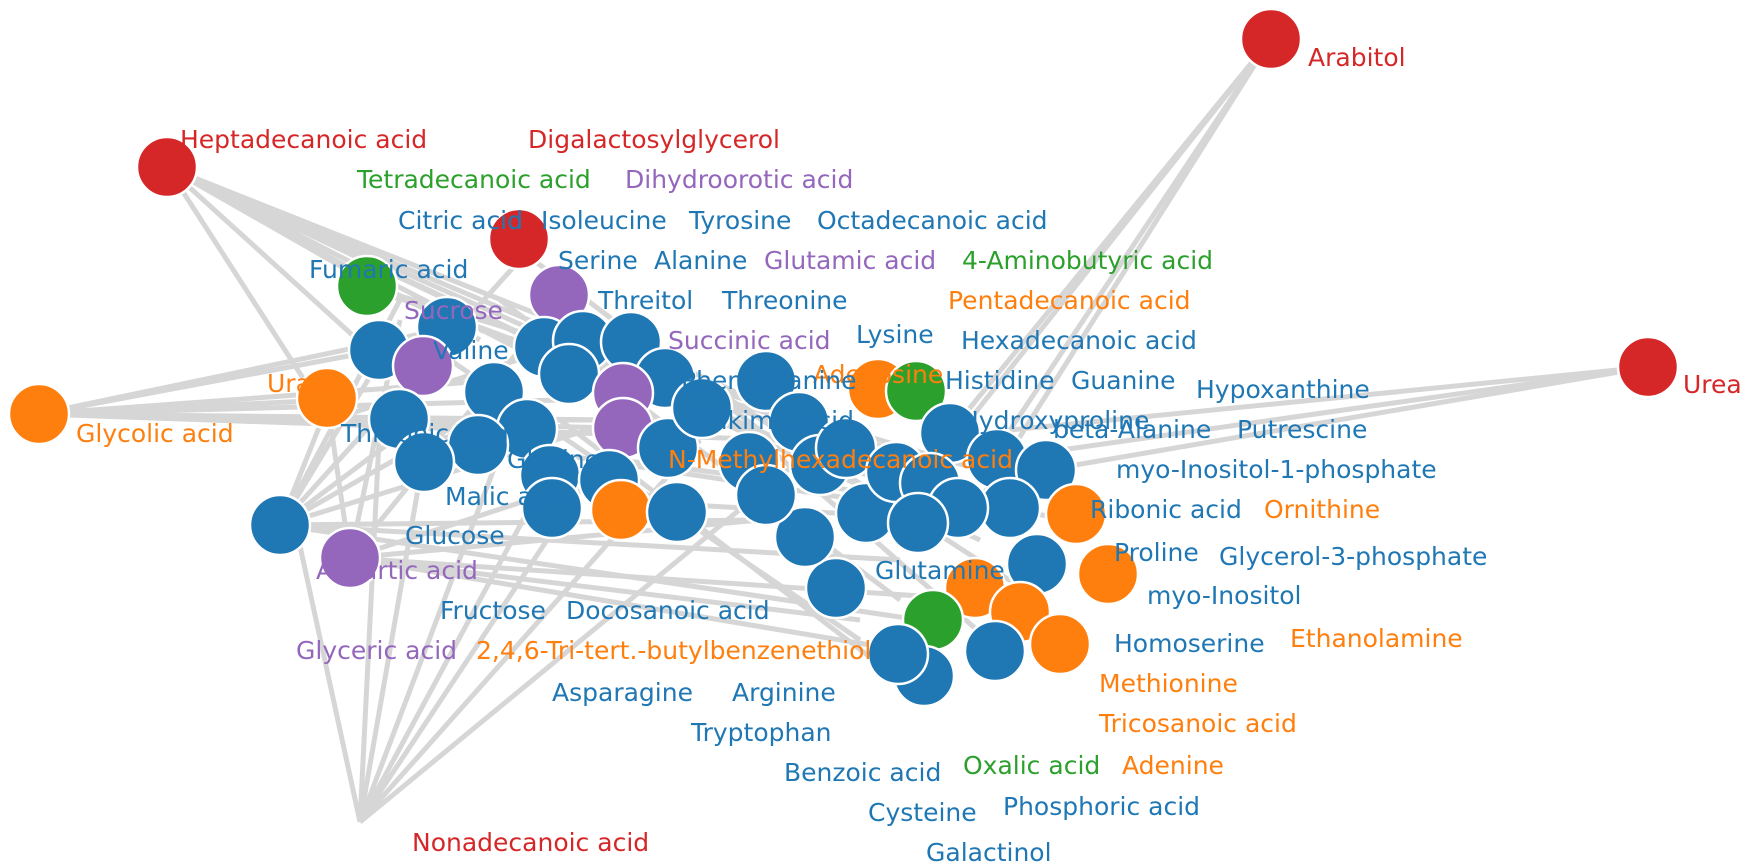 This screenshot has width=1750, height=867. Describe the element at coordinates (473, 179) in the screenshot. I see `node-label-tetradecanoic-acid: Tetradecanoic acid` at that location.